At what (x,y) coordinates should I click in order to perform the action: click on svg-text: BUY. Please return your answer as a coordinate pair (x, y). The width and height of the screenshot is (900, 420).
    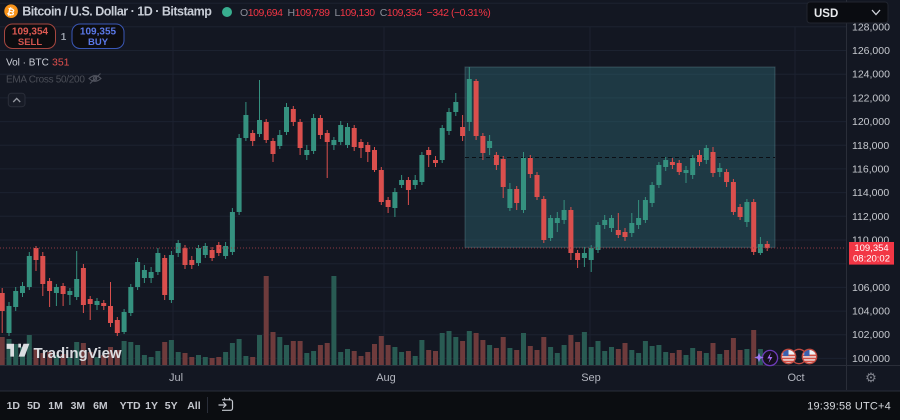
    Looking at the image, I should click on (98, 42).